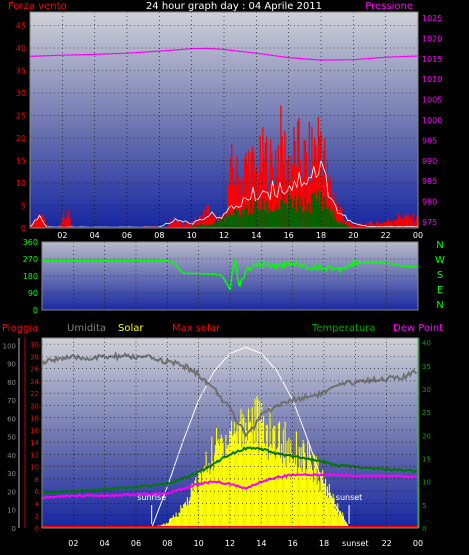 This screenshot has height=555, width=469. Describe the element at coordinates (23, 228) in the screenshot. I see `wind-y-tick-label: 0` at that location.